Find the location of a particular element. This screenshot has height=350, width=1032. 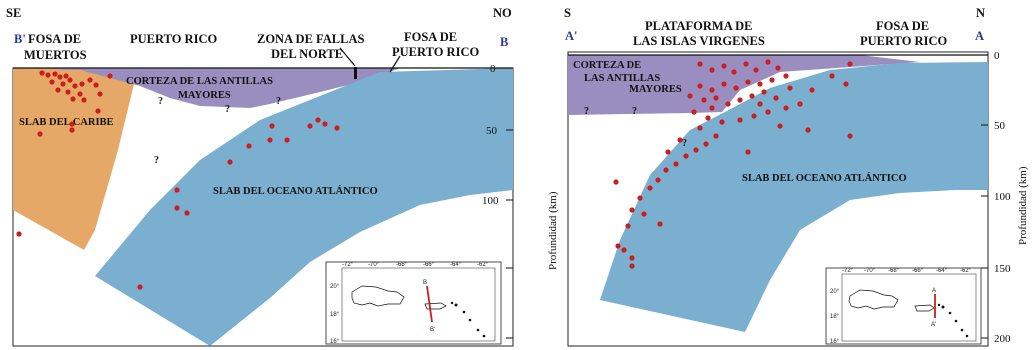

lon-tick: -66° is located at coordinates (918, 271).